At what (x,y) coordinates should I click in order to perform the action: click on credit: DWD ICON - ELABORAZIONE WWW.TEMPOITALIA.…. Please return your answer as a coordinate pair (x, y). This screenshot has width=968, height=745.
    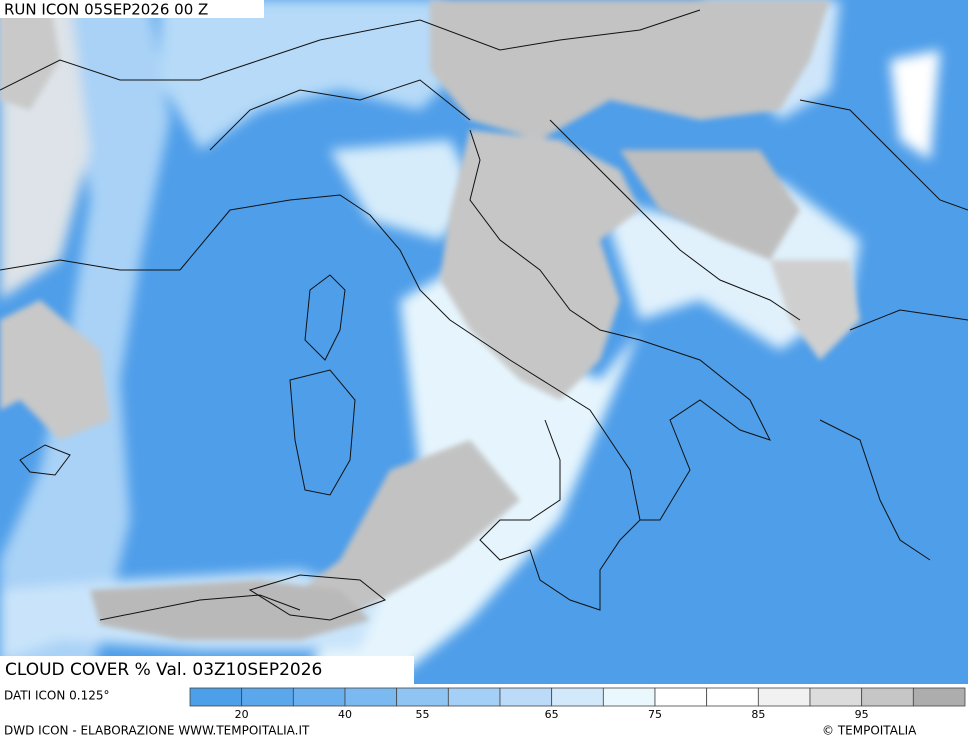
    Looking at the image, I should click on (157, 731).